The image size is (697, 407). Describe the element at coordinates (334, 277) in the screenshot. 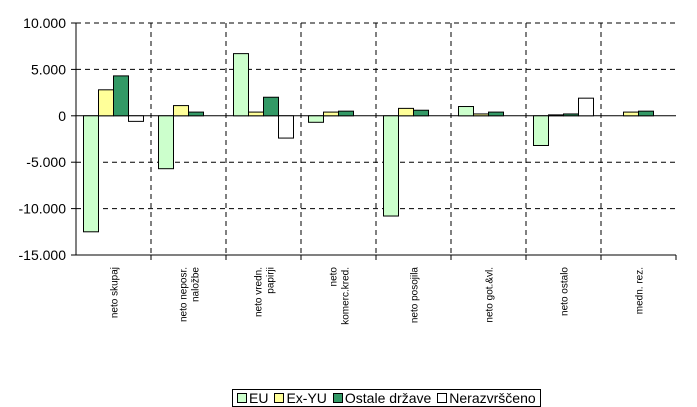

I see `x-category-label: neto` at that location.